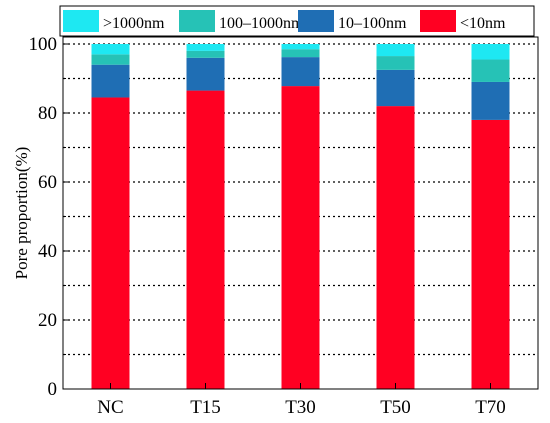 The width and height of the screenshot is (550, 423). I want to click on legend-label: <10nm, so click(483, 23).